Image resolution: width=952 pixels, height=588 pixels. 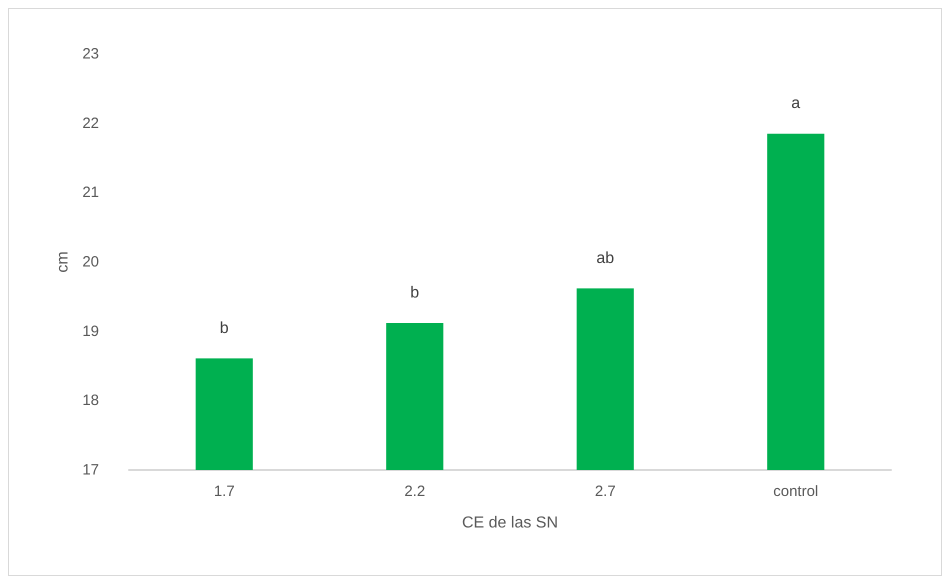 What do you see at coordinates (90, 401) in the screenshot?
I see `y-tick-label: 18` at bounding box center [90, 401].